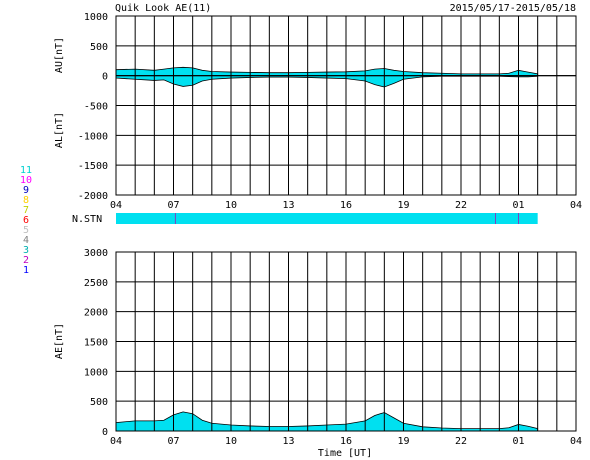 This screenshot has height=460, width=590. What do you see at coordinates (26, 250) in the screenshot?
I see `legend-number: 3` at bounding box center [26, 250].